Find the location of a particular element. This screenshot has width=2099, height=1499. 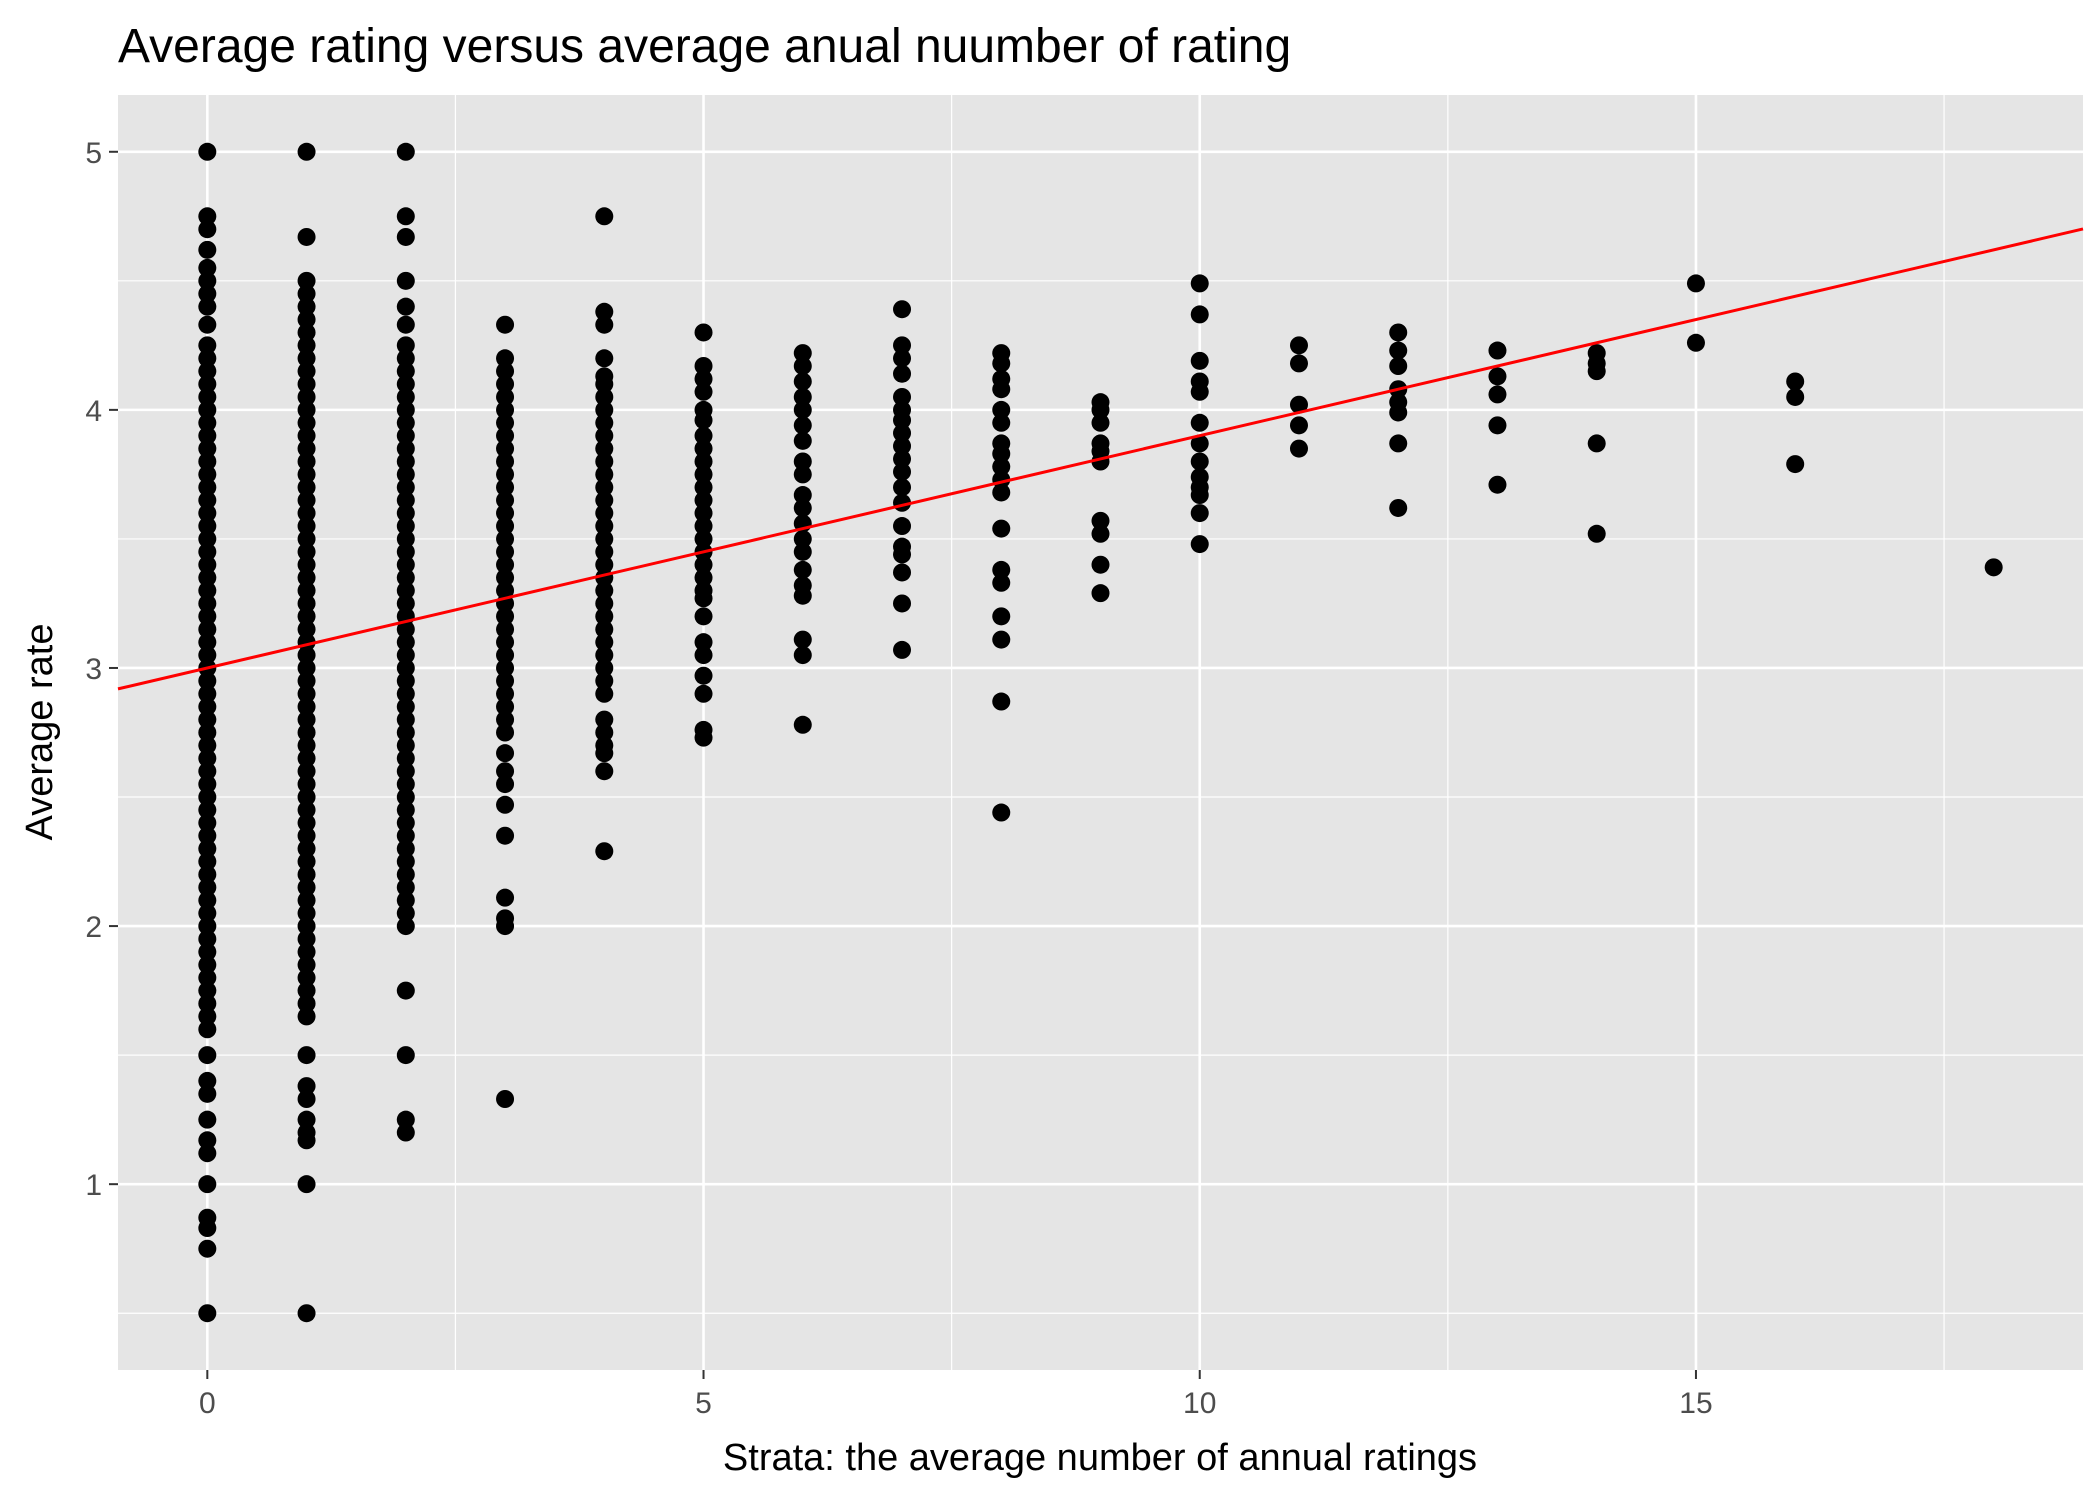

y-tick-label: 3 is located at coordinates (93, 669).